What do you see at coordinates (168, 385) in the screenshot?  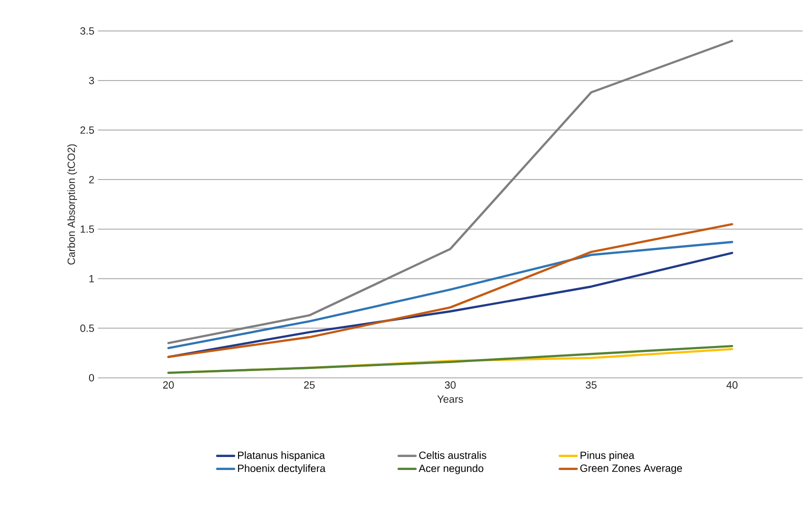 I see `x-tick-label: 20` at bounding box center [168, 385].